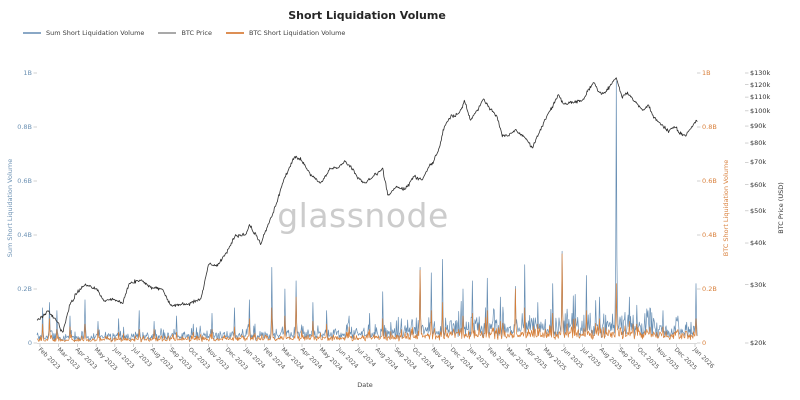  Describe the element at coordinates (29, 343) in the screenshot. I see `y-tick-label-left: 0` at that location.